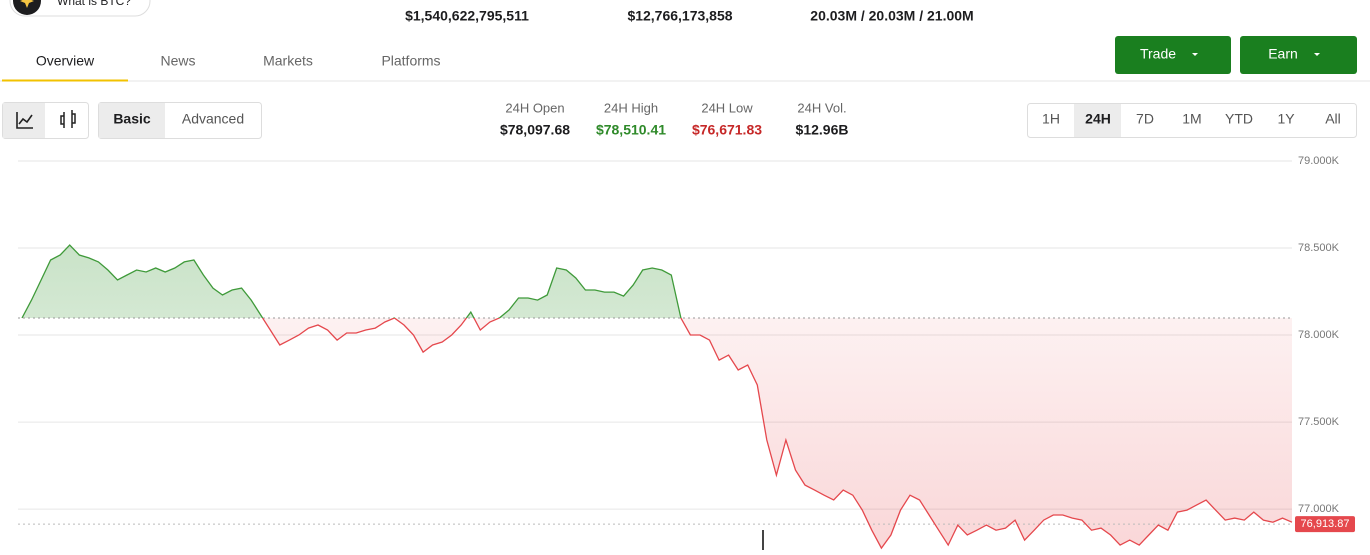  Describe the element at coordinates (1239, 119) in the screenshot. I see `range-option: YTD` at that location.